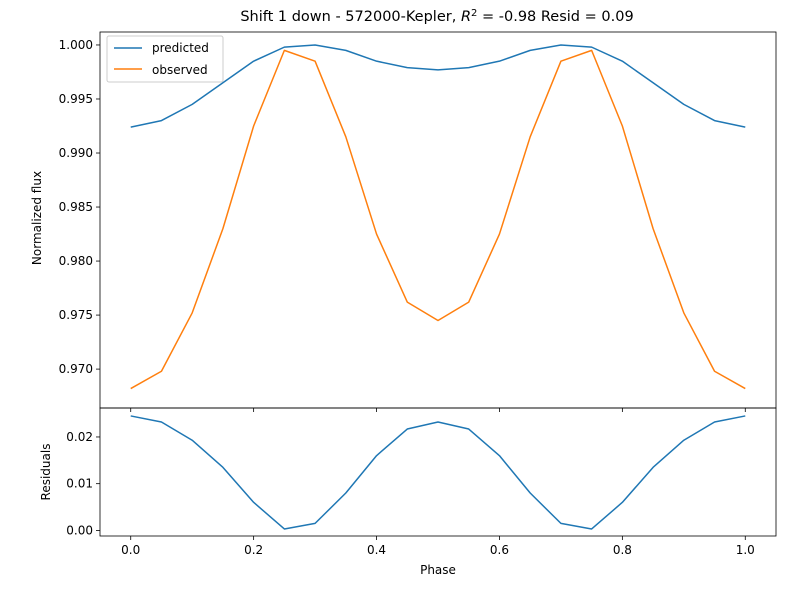 This screenshot has width=800, height=600. Describe the element at coordinates (180, 70) in the screenshot. I see `legend-label-observed: observed` at that location.